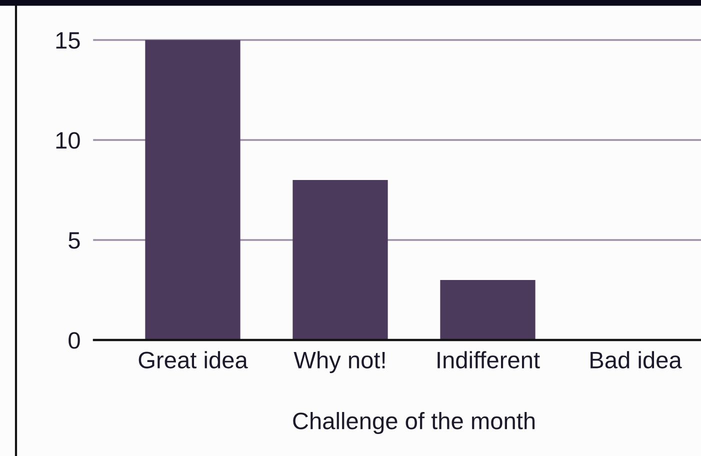 Image resolution: width=701 pixels, height=456 pixels. Describe the element at coordinates (339, 362) in the screenshot. I see `x-tick-label: Why not!` at that location.